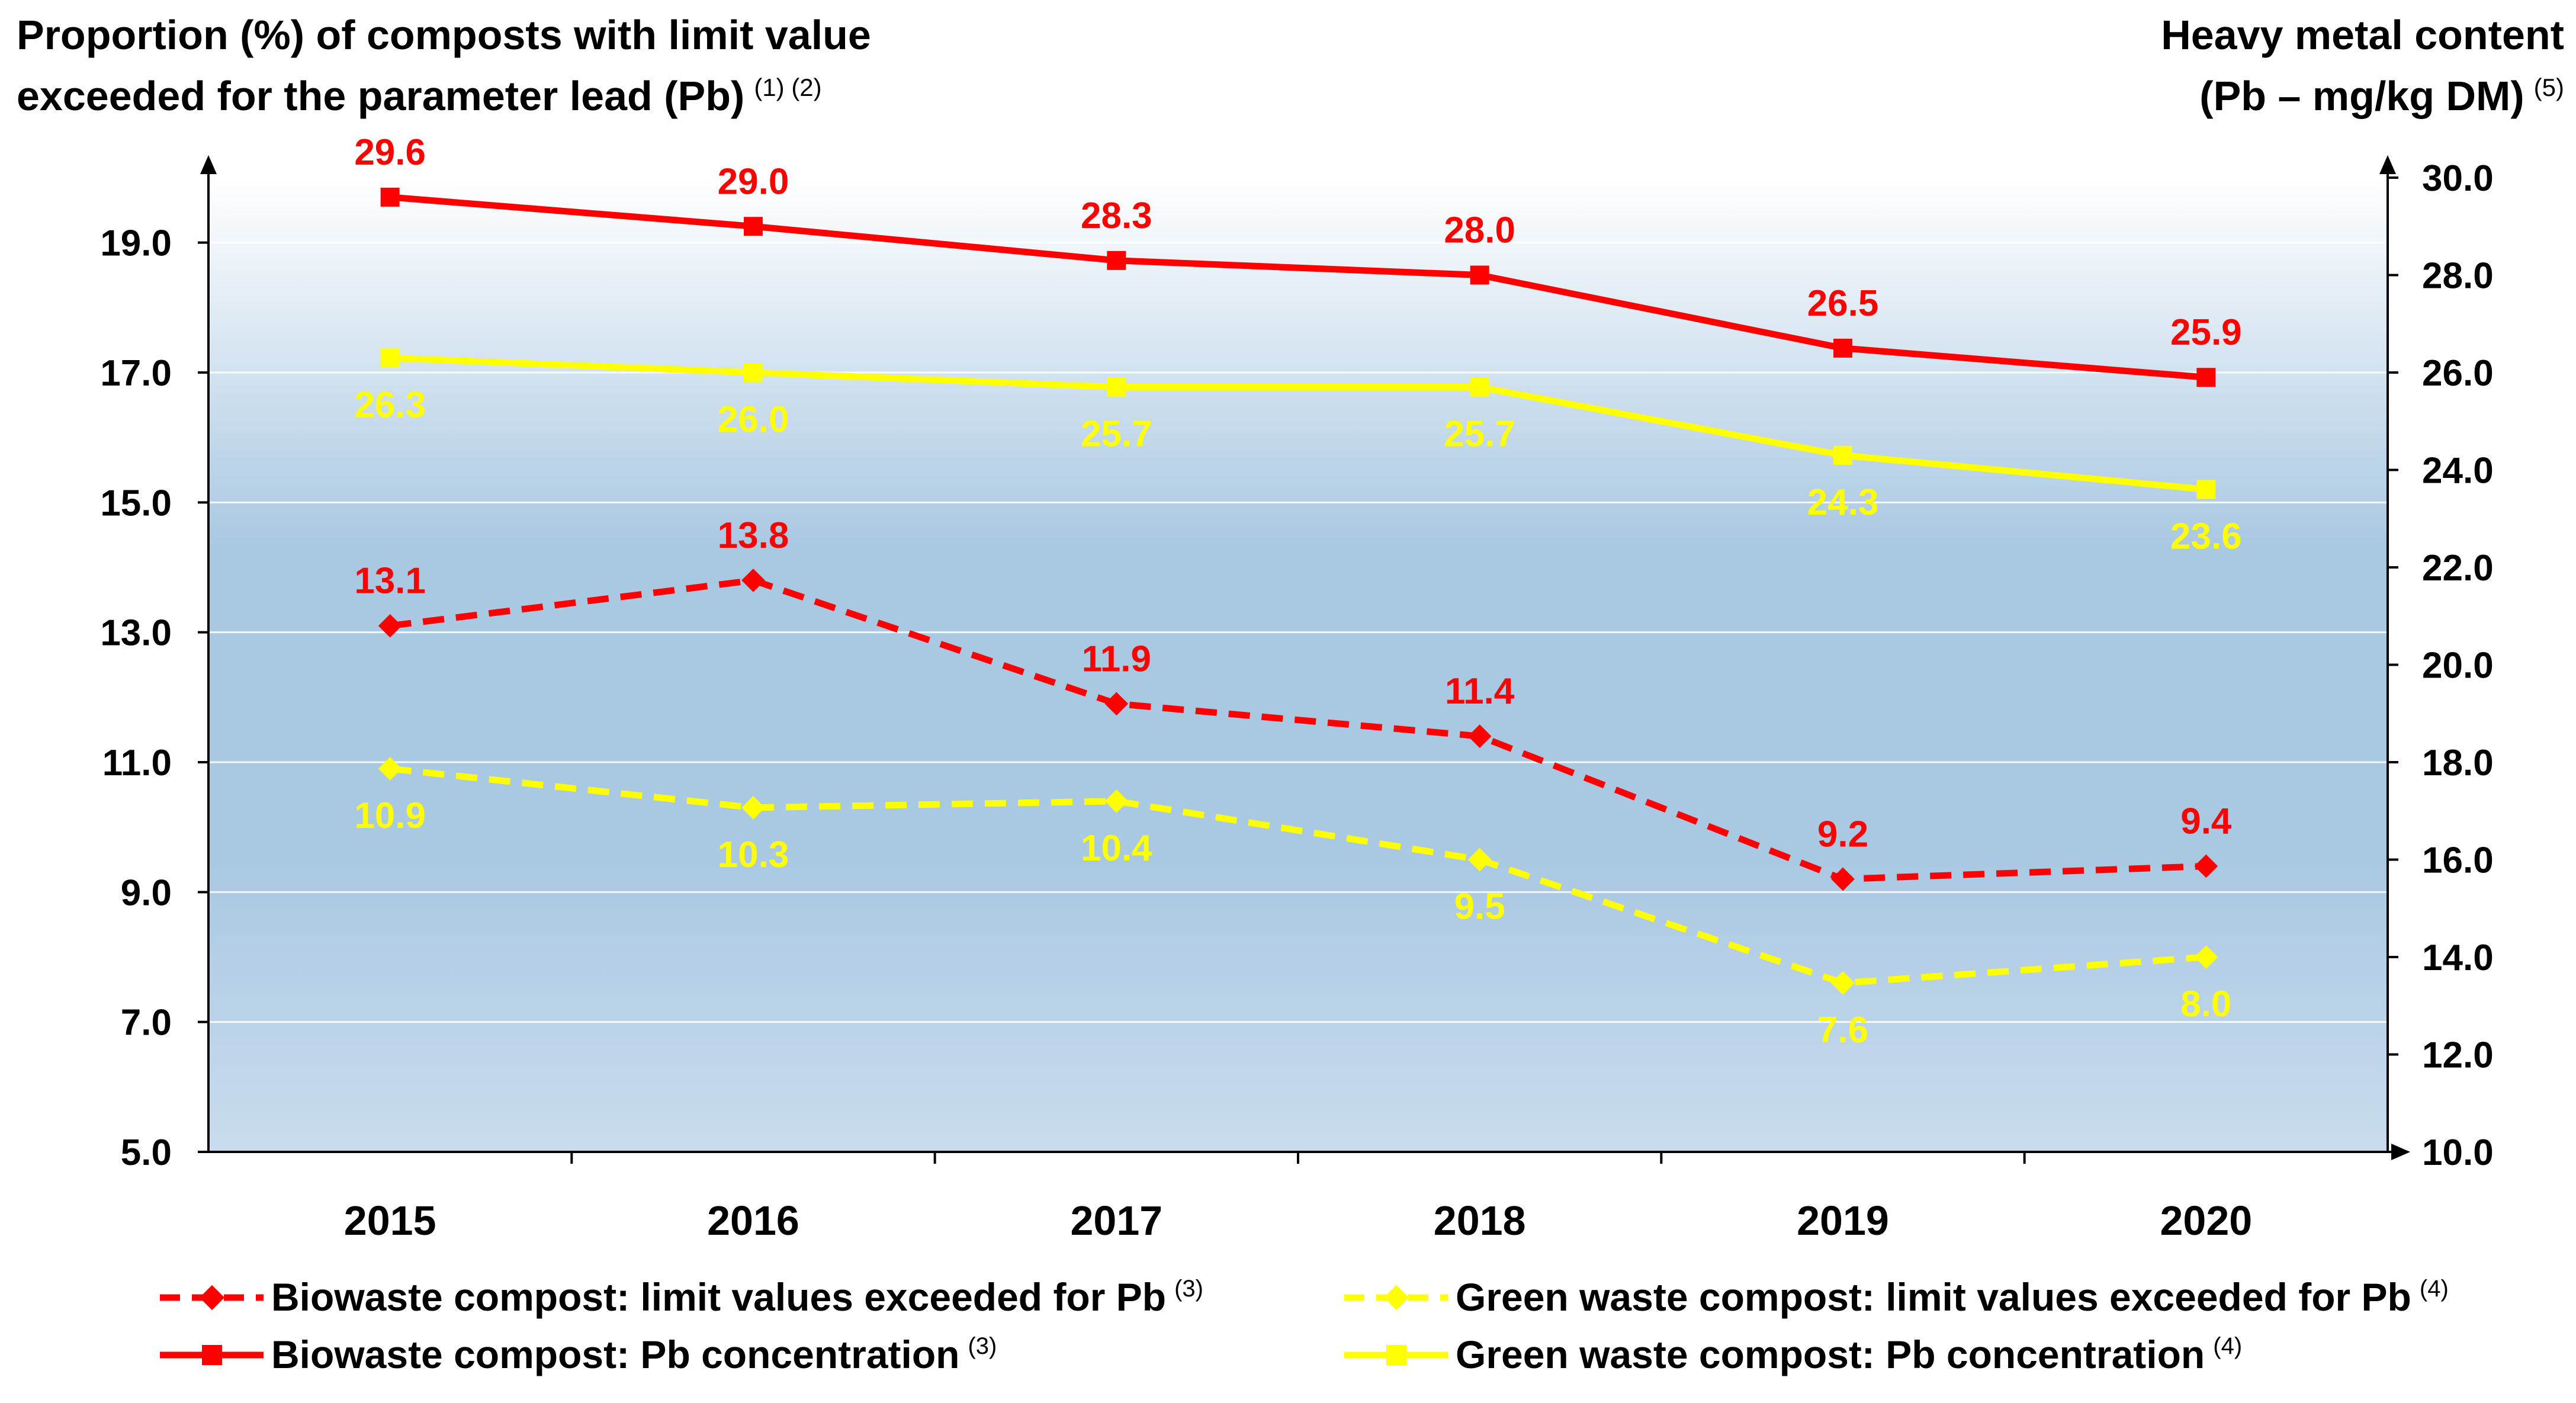 The image size is (2576, 1403). Describe the element at coordinates (146, 1023) in the screenshot. I see `left-tick-label-1: 7.0` at that location.